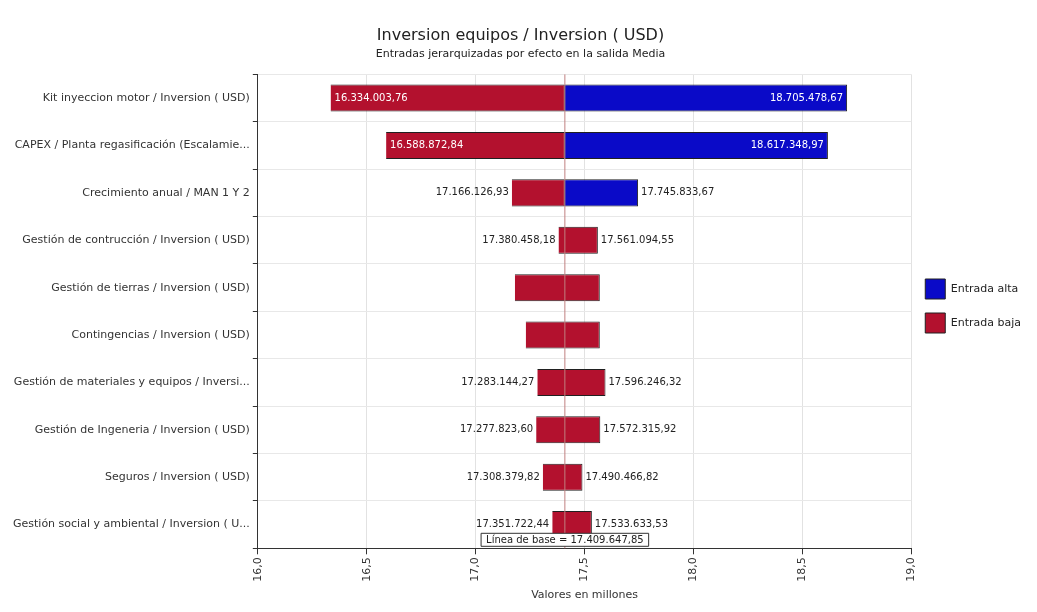  What do you see at coordinates (166, 192) in the screenshot?
I see `y-tick-label: Crecimiento anual / MAN 1 Y 2` at bounding box center [166, 192].